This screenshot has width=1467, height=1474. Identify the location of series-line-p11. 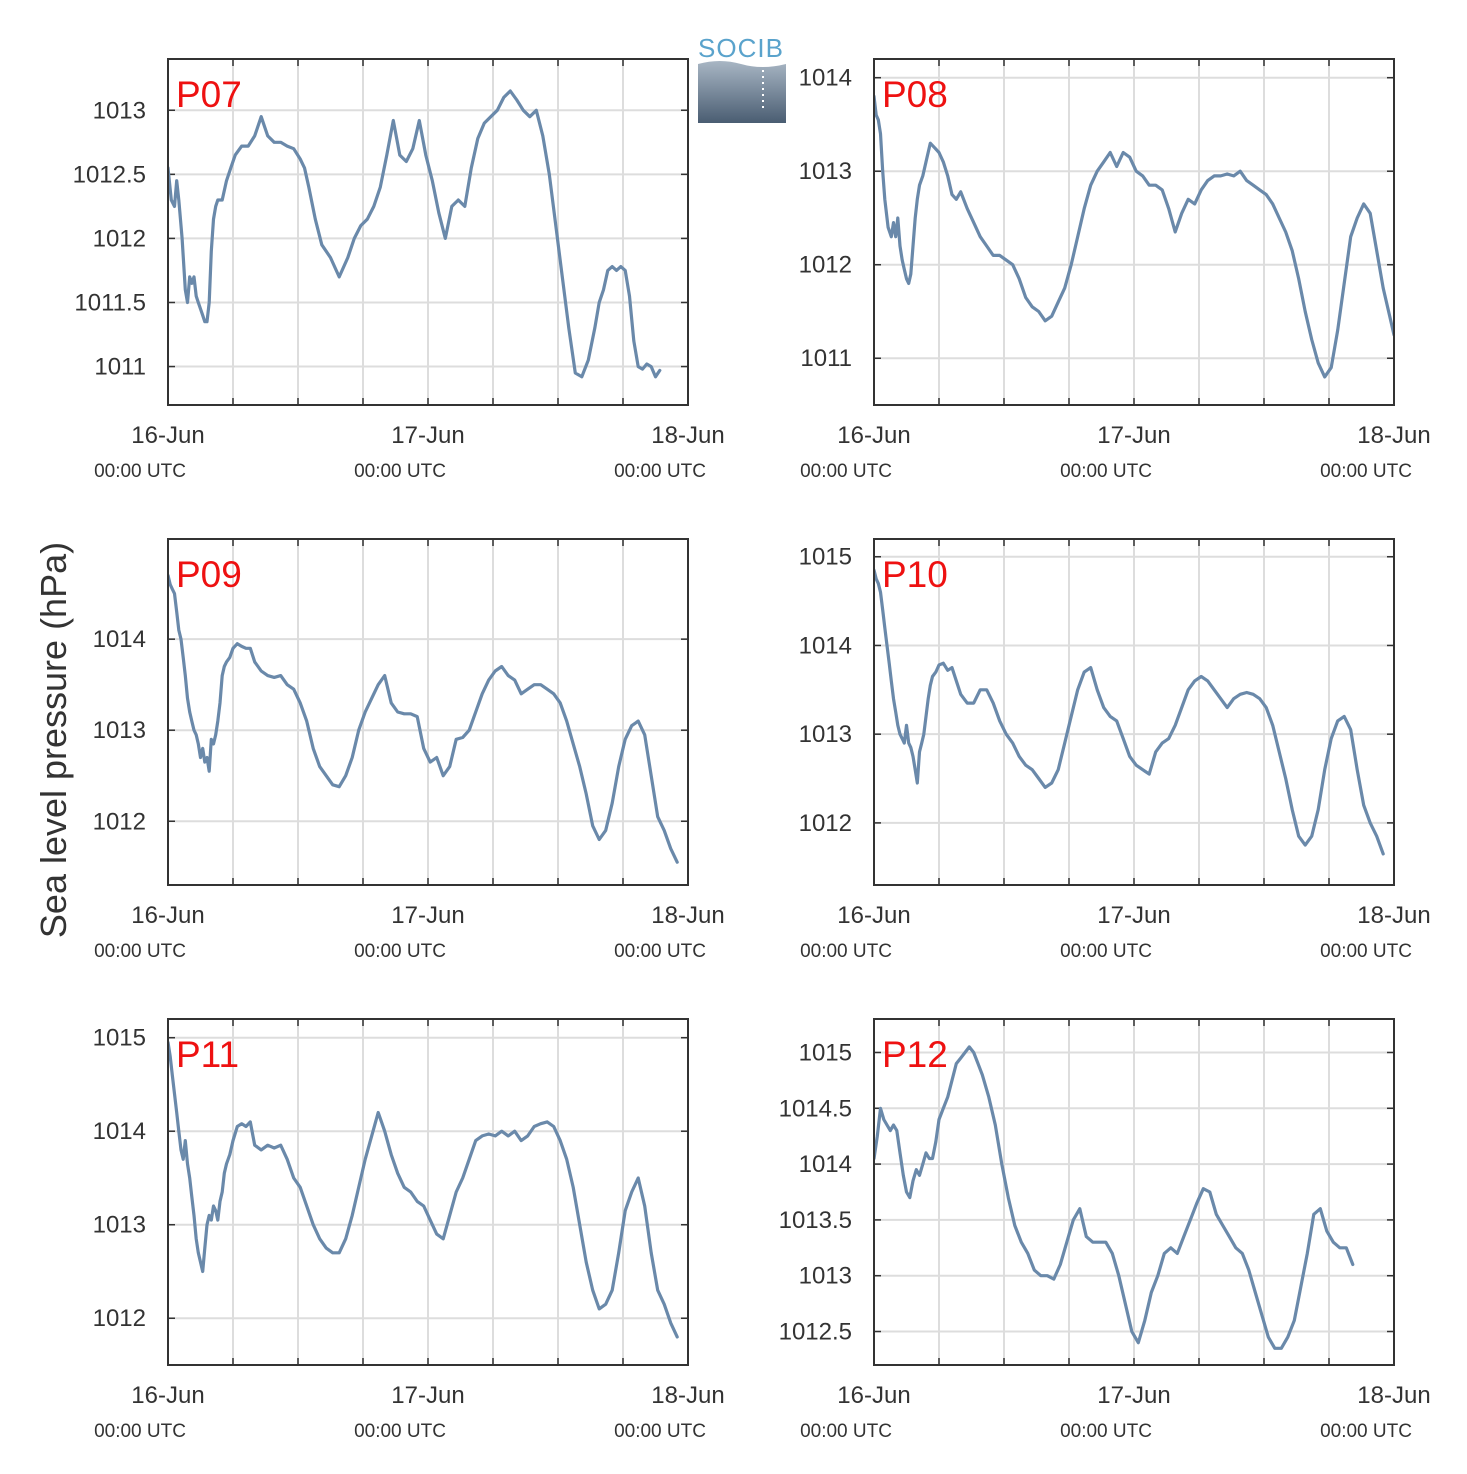
(423, 1189).